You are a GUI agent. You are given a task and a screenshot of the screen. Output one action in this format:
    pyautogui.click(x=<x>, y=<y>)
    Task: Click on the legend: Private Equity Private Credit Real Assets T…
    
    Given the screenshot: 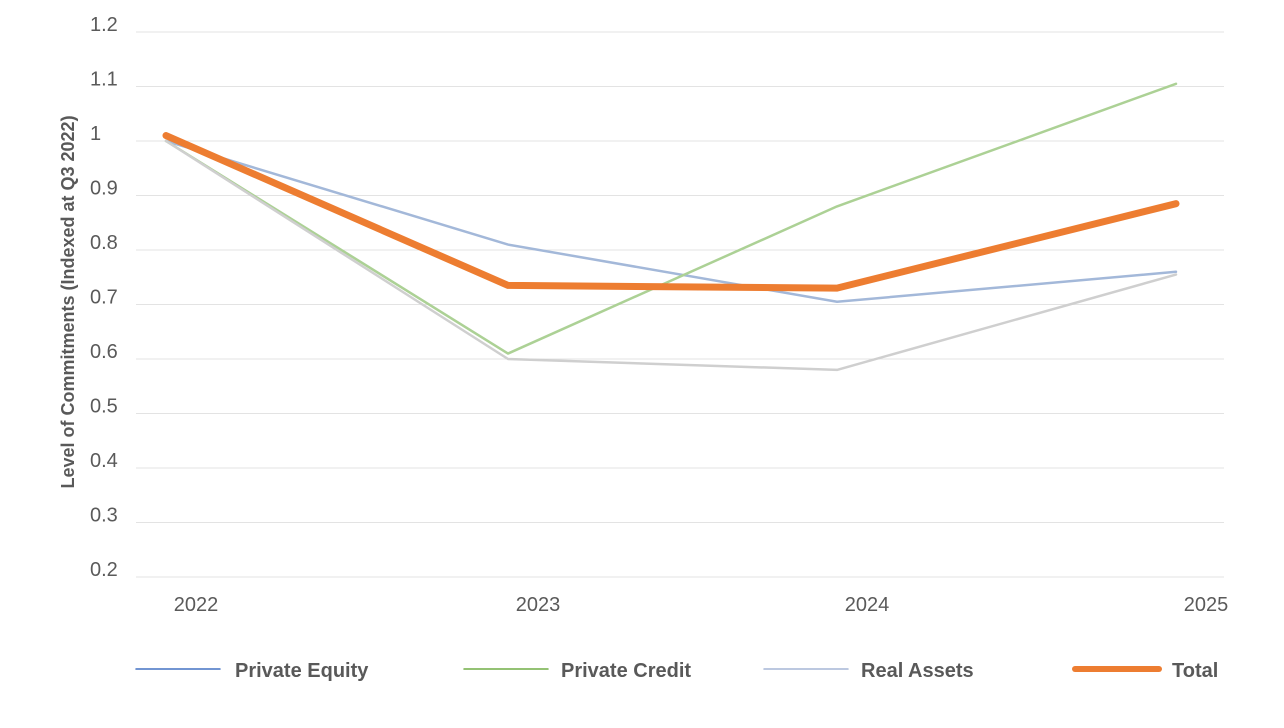 What is the action you would take?
    pyautogui.click(x=676, y=671)
    